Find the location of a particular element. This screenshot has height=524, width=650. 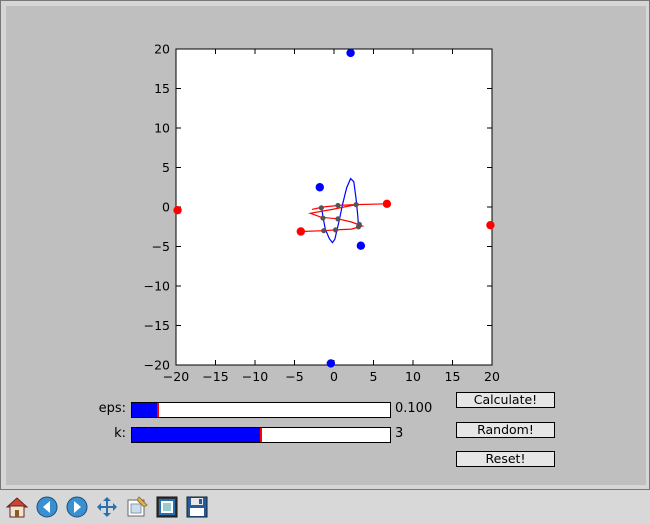

save-button is located at coordinates (197, 507).